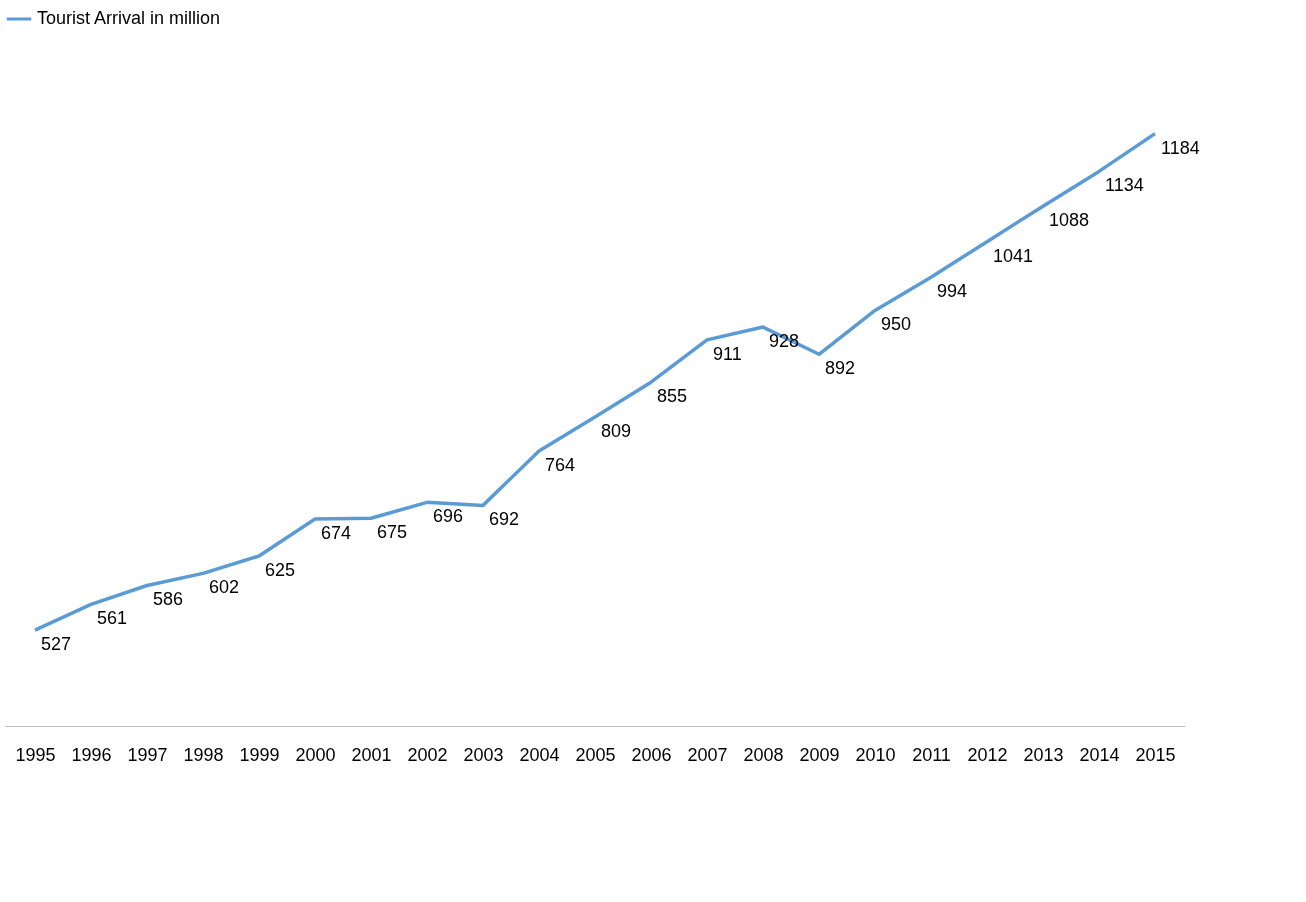 The height and width of the screenshot is (902, 1306). What do you see at coordinates (707, 754) in the screenshot?
I see `x-tick-label: 2007` at bounding box center [707, 754].